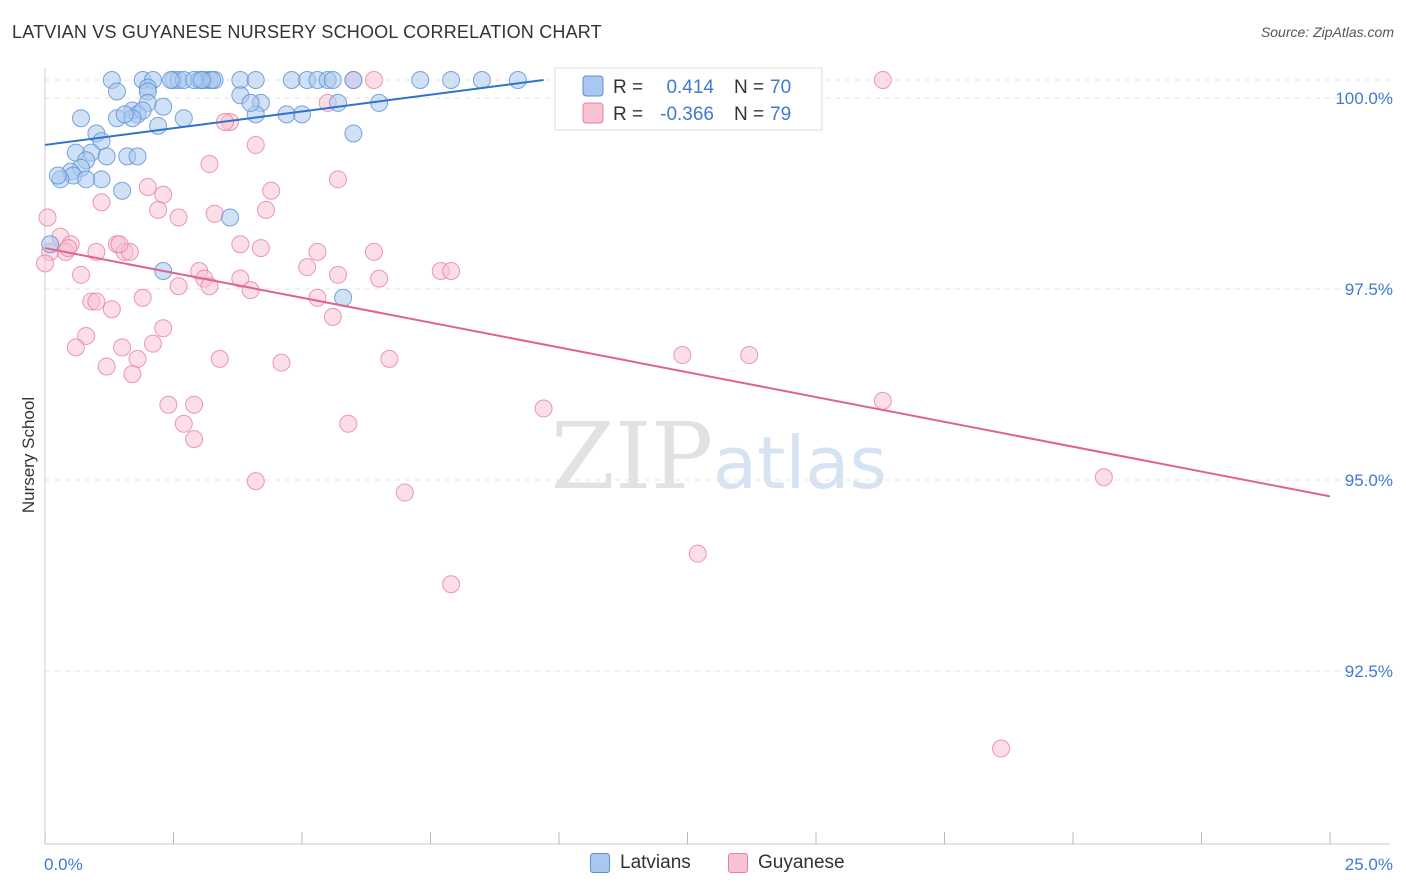 The image size is (1406, 892). What do you see at coordinates (738, 863) in the screenshot?
I see `guyanese-swatch` at bounding box center [738, 863].